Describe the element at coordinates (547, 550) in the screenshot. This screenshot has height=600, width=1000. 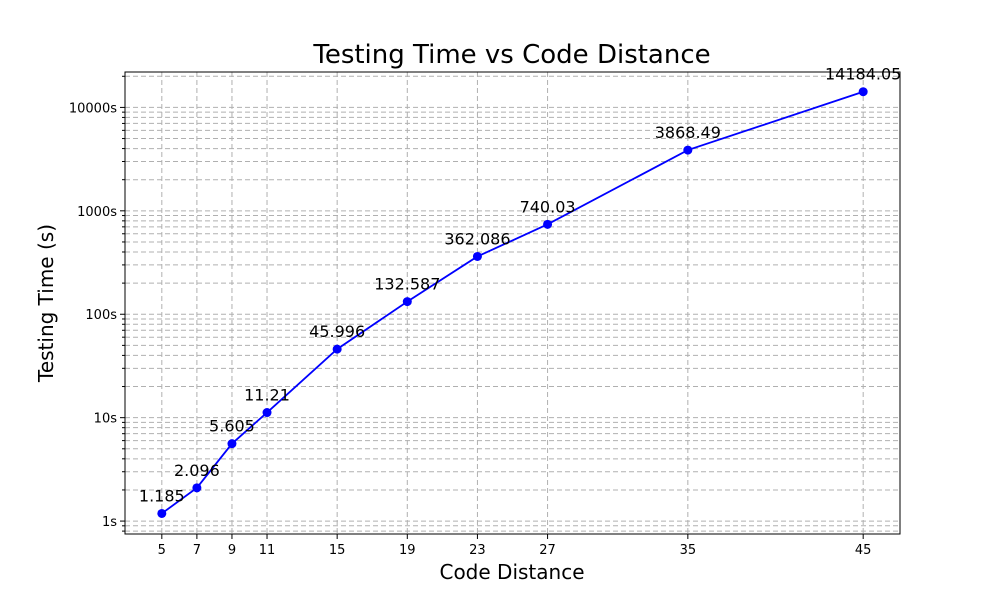
I see `x-tick-label: 27` at that location.